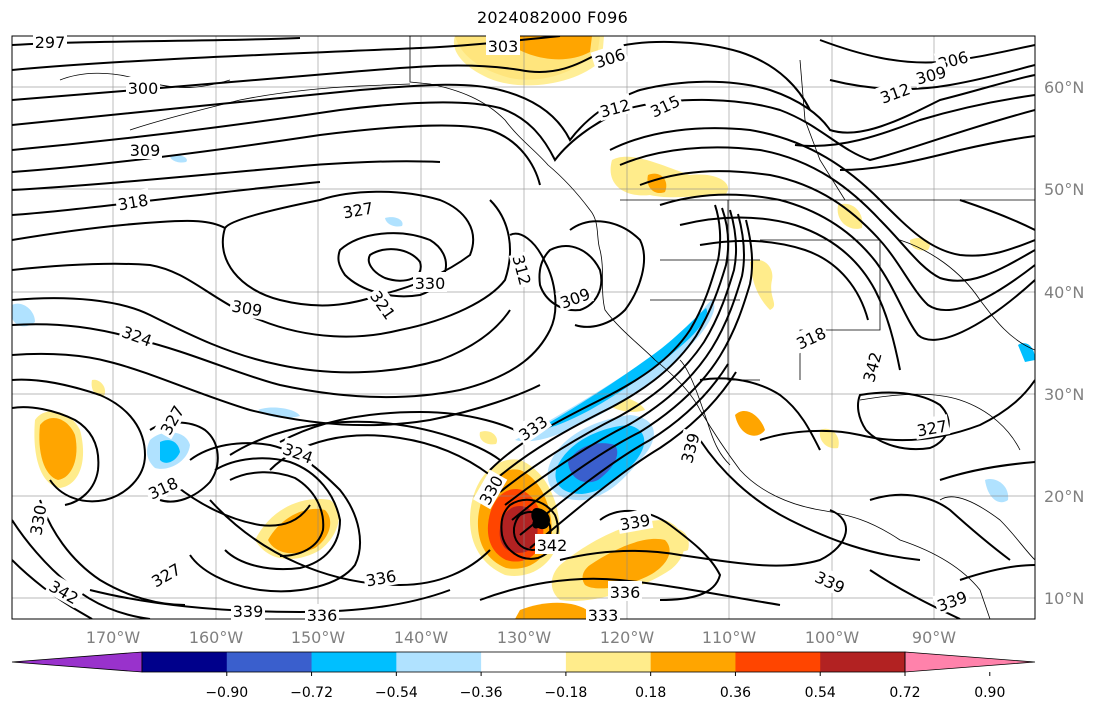 The height and width of the screenshot is (712, 1105). What do you see at coordinates (1064, 189) in the screenshot?
I see `latitude-label: 50°N` at bounding box center [1064, 189].